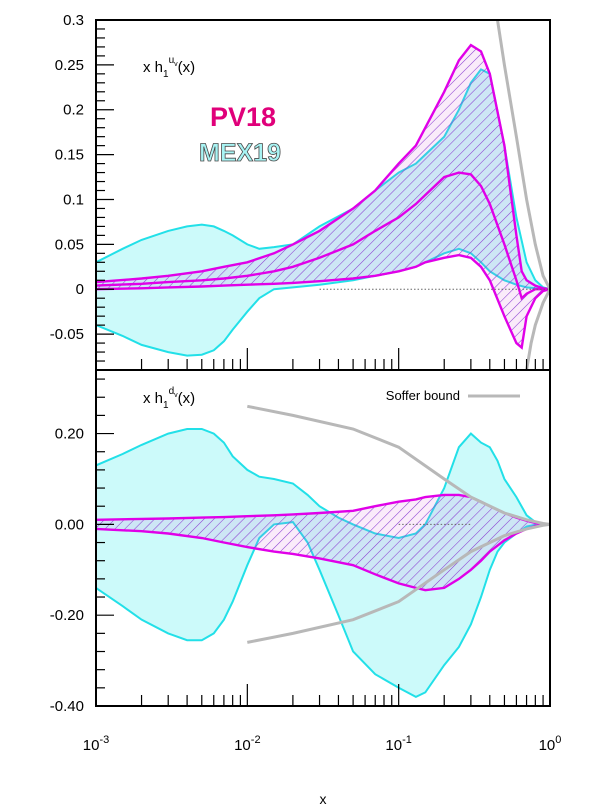 The image size is (593, 807). Describe the element at coordinates (82, 546) in the screenshot. I see `bottom-y-ticks: 0.20 0.00 -0.20 -0.40` at that location.